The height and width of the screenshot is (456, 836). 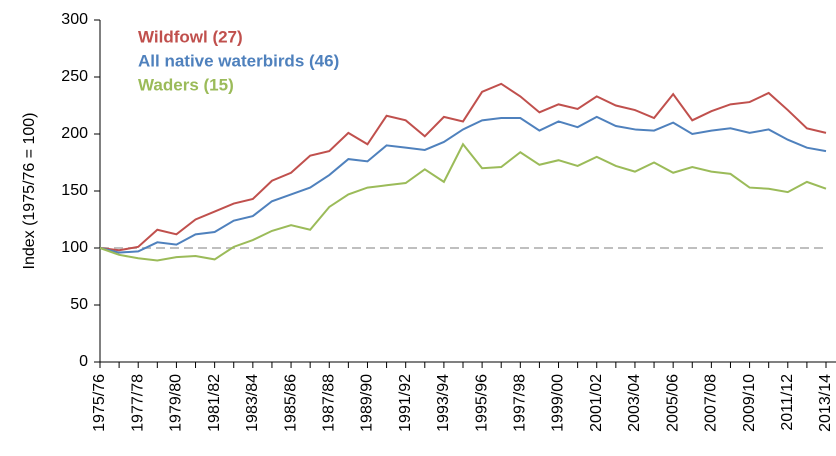 I want to click on legend-label: Waders (15), so click(x=186, y=84).